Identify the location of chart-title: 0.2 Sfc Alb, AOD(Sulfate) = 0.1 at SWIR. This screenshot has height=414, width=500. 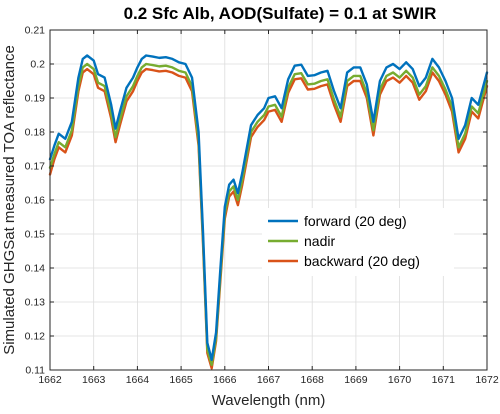
(280, 13).